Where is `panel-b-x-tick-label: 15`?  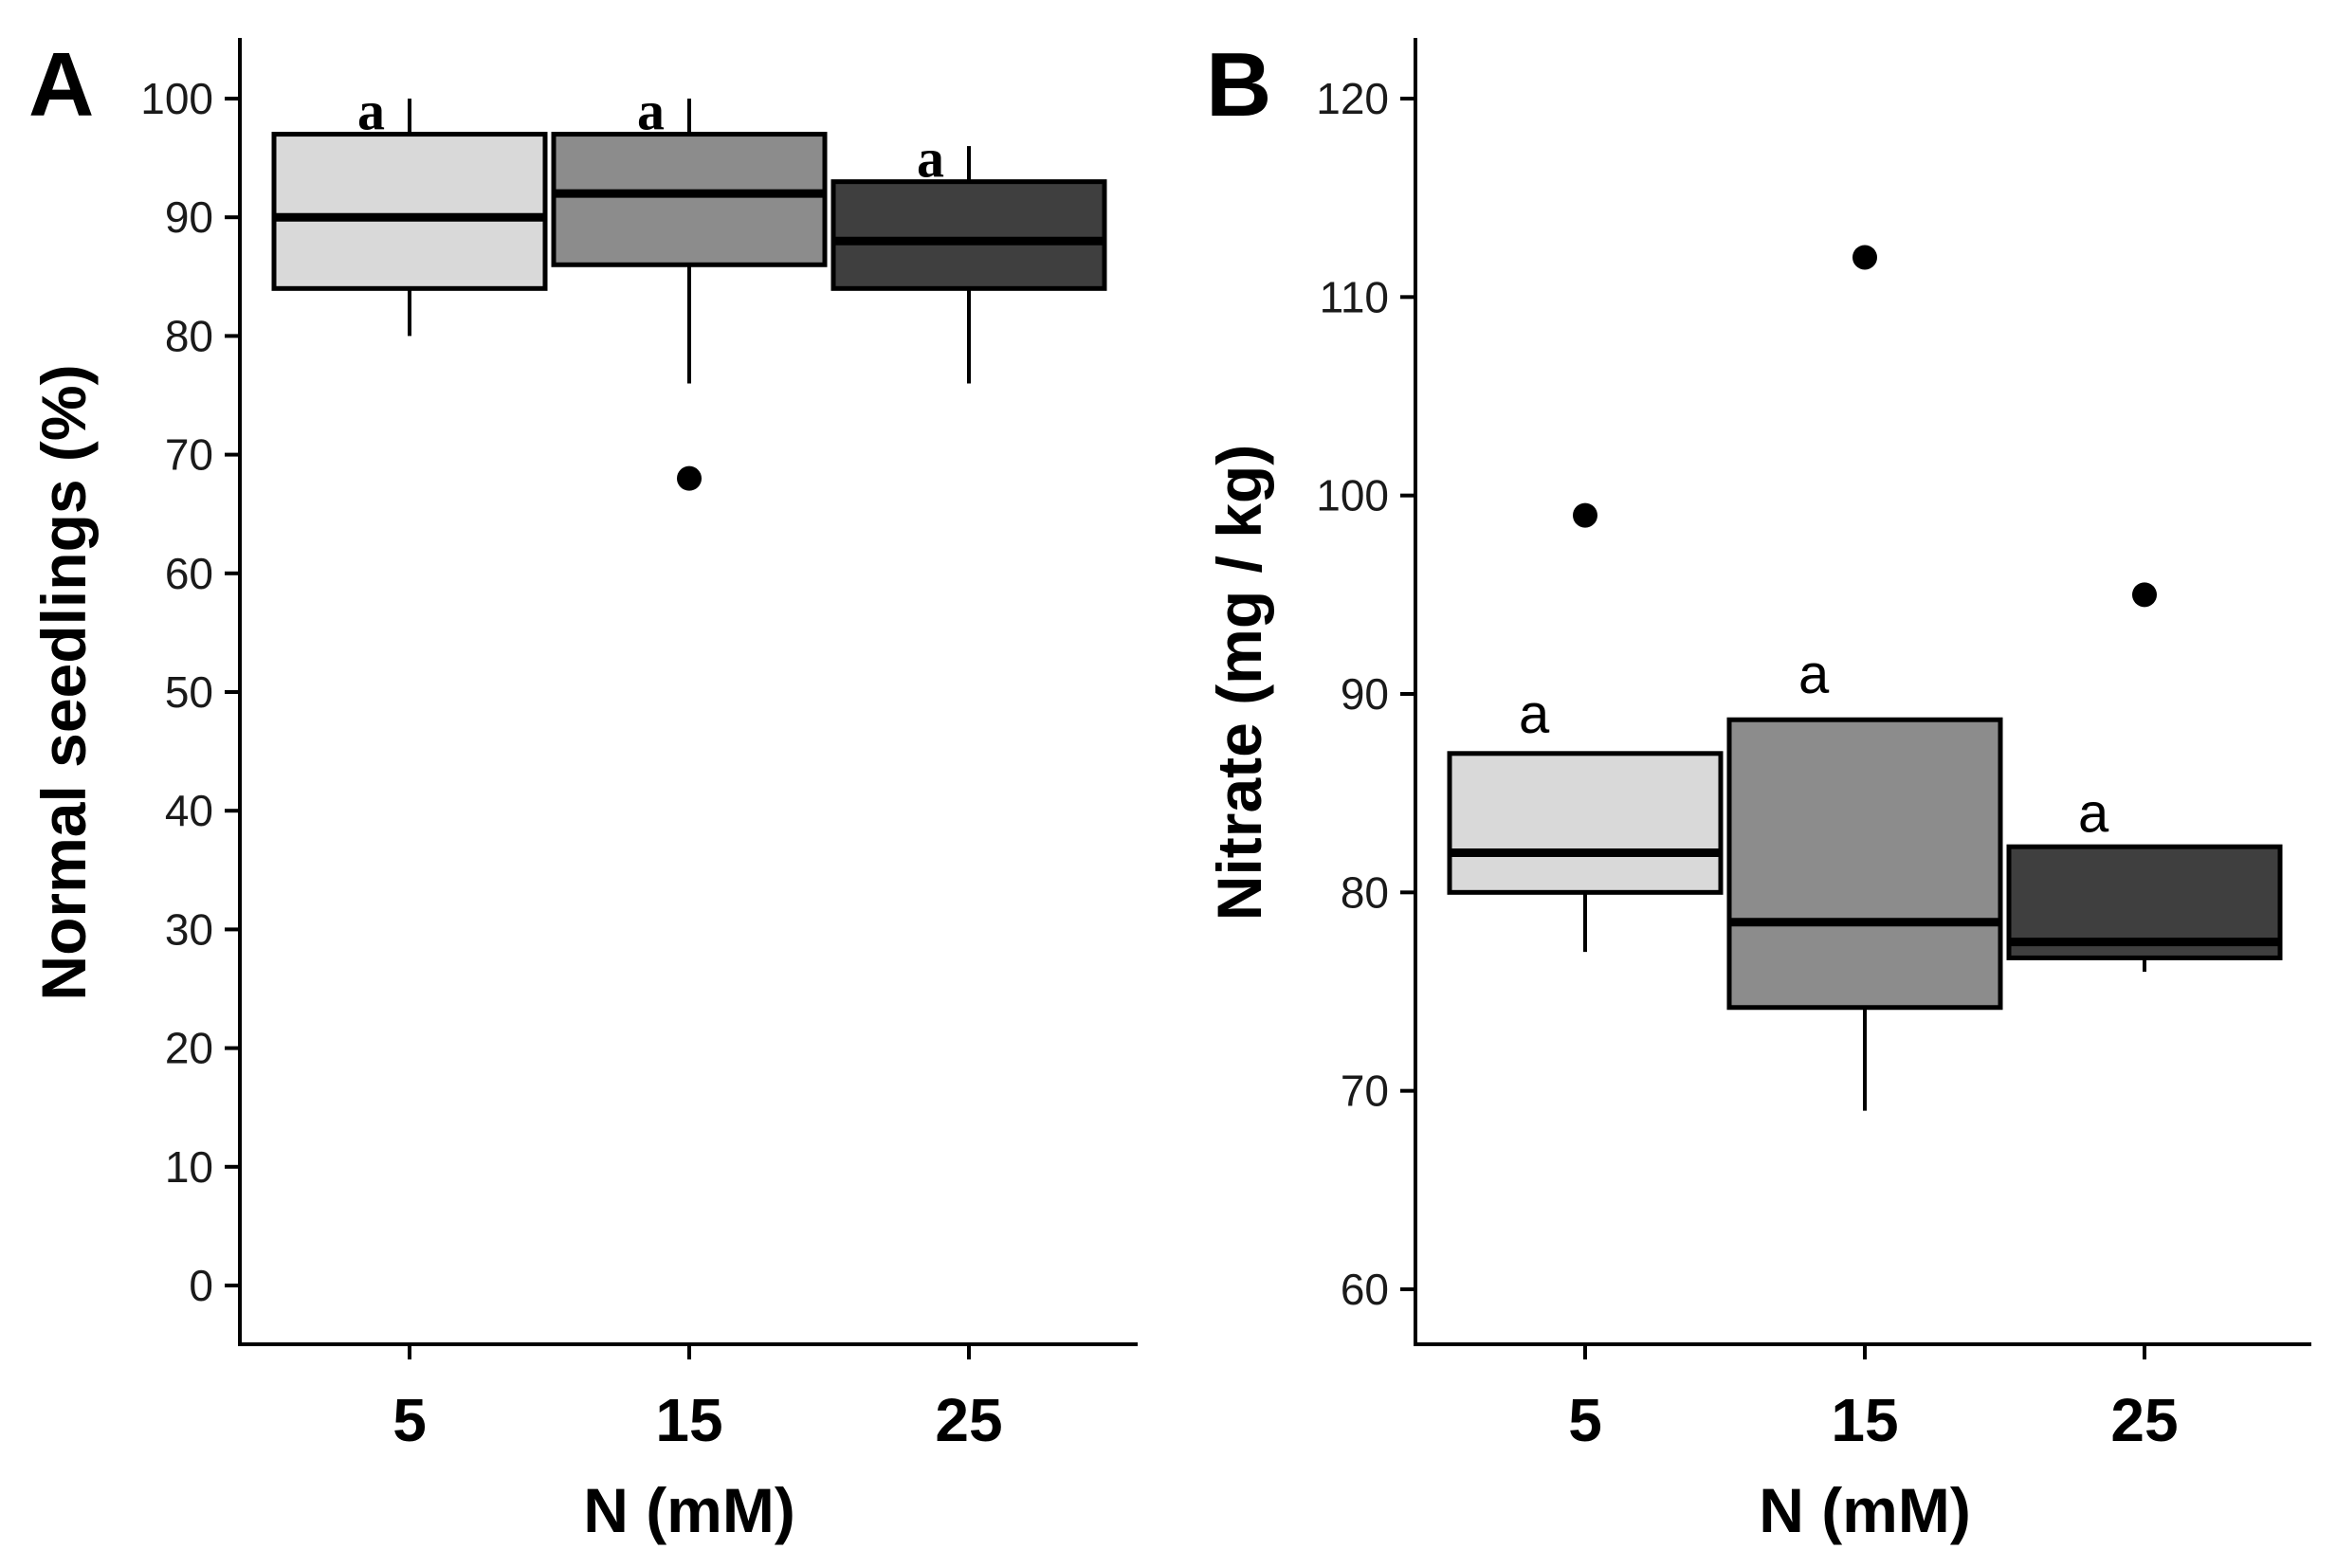 panel-b-x-tick-label: 15 is located at coordinates (1864, 1420).